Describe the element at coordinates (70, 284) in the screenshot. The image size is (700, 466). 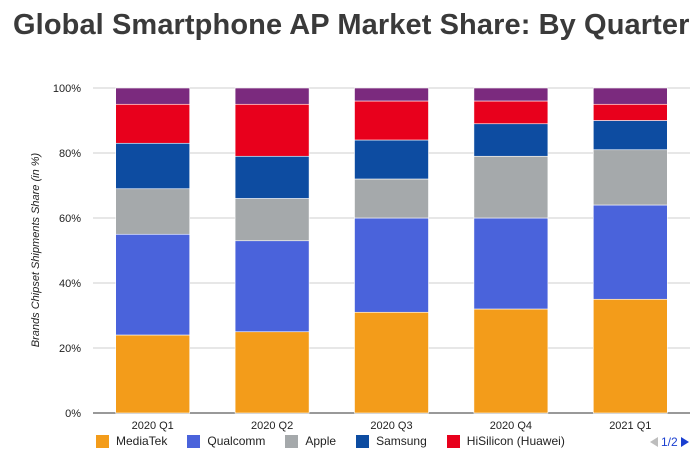
I see `y-tick-label: 40%` at that location.